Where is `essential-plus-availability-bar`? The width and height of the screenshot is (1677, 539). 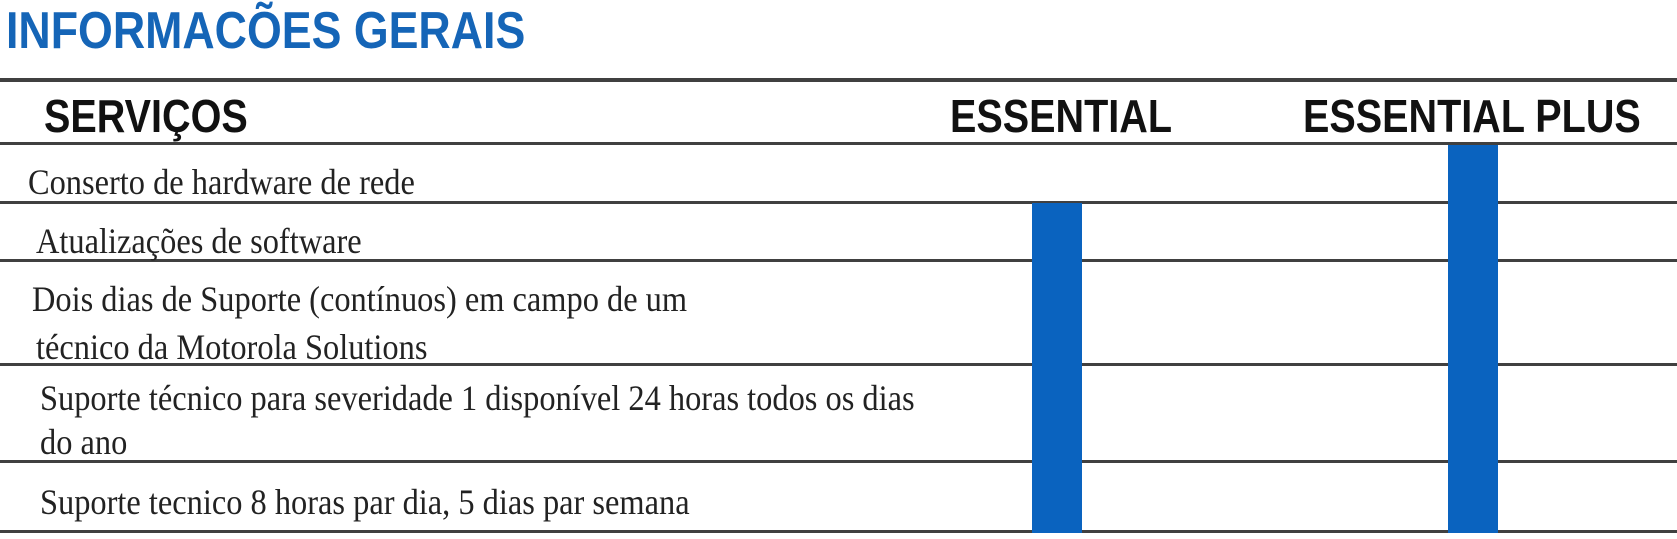 essential-plus-availability-bar is located at coordinates (1473, 339).